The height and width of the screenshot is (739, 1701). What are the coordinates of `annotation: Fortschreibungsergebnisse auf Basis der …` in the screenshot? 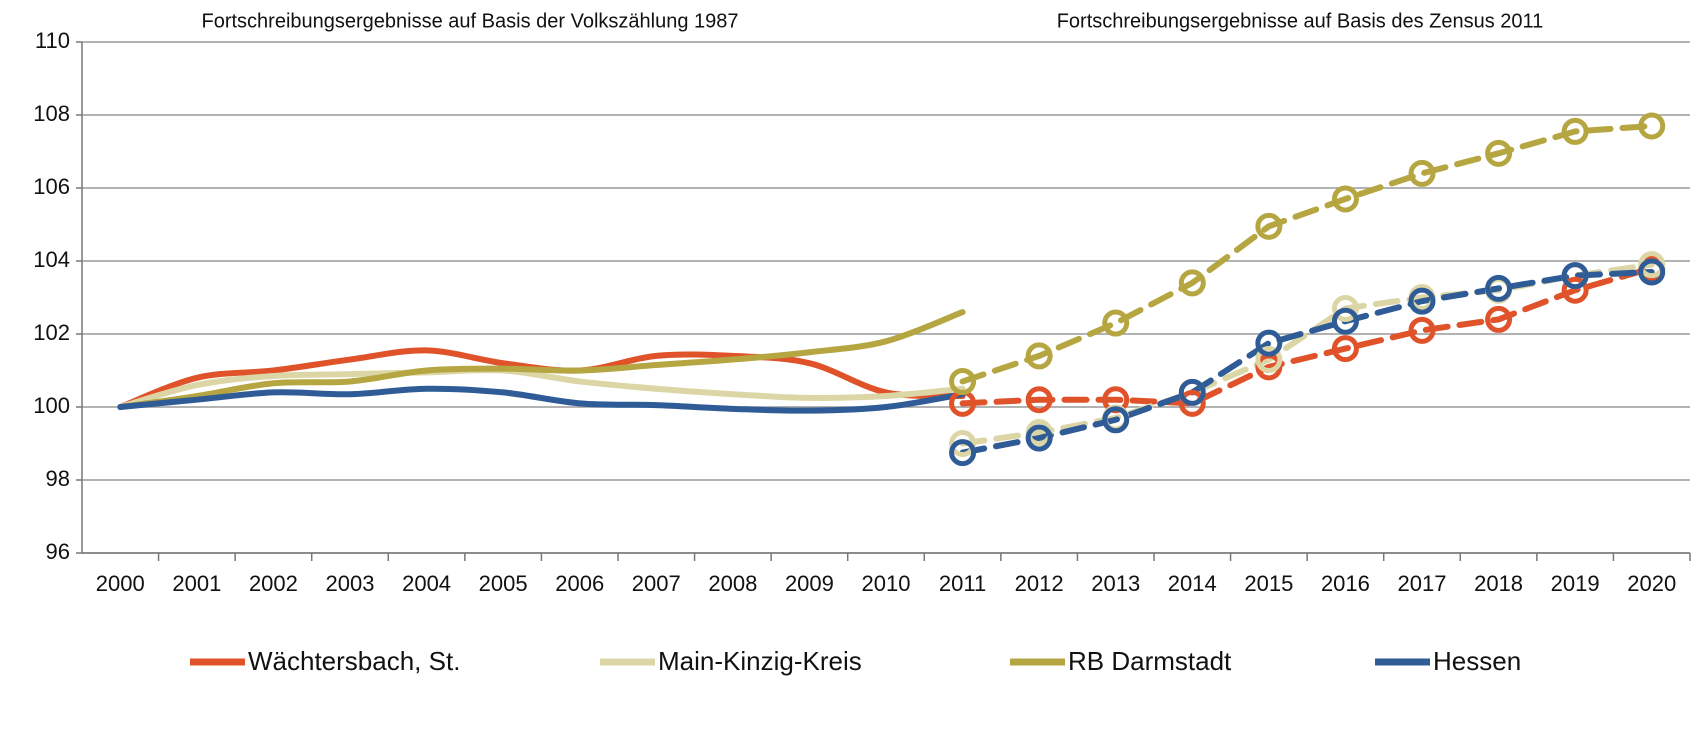 It's located at (470, 21).